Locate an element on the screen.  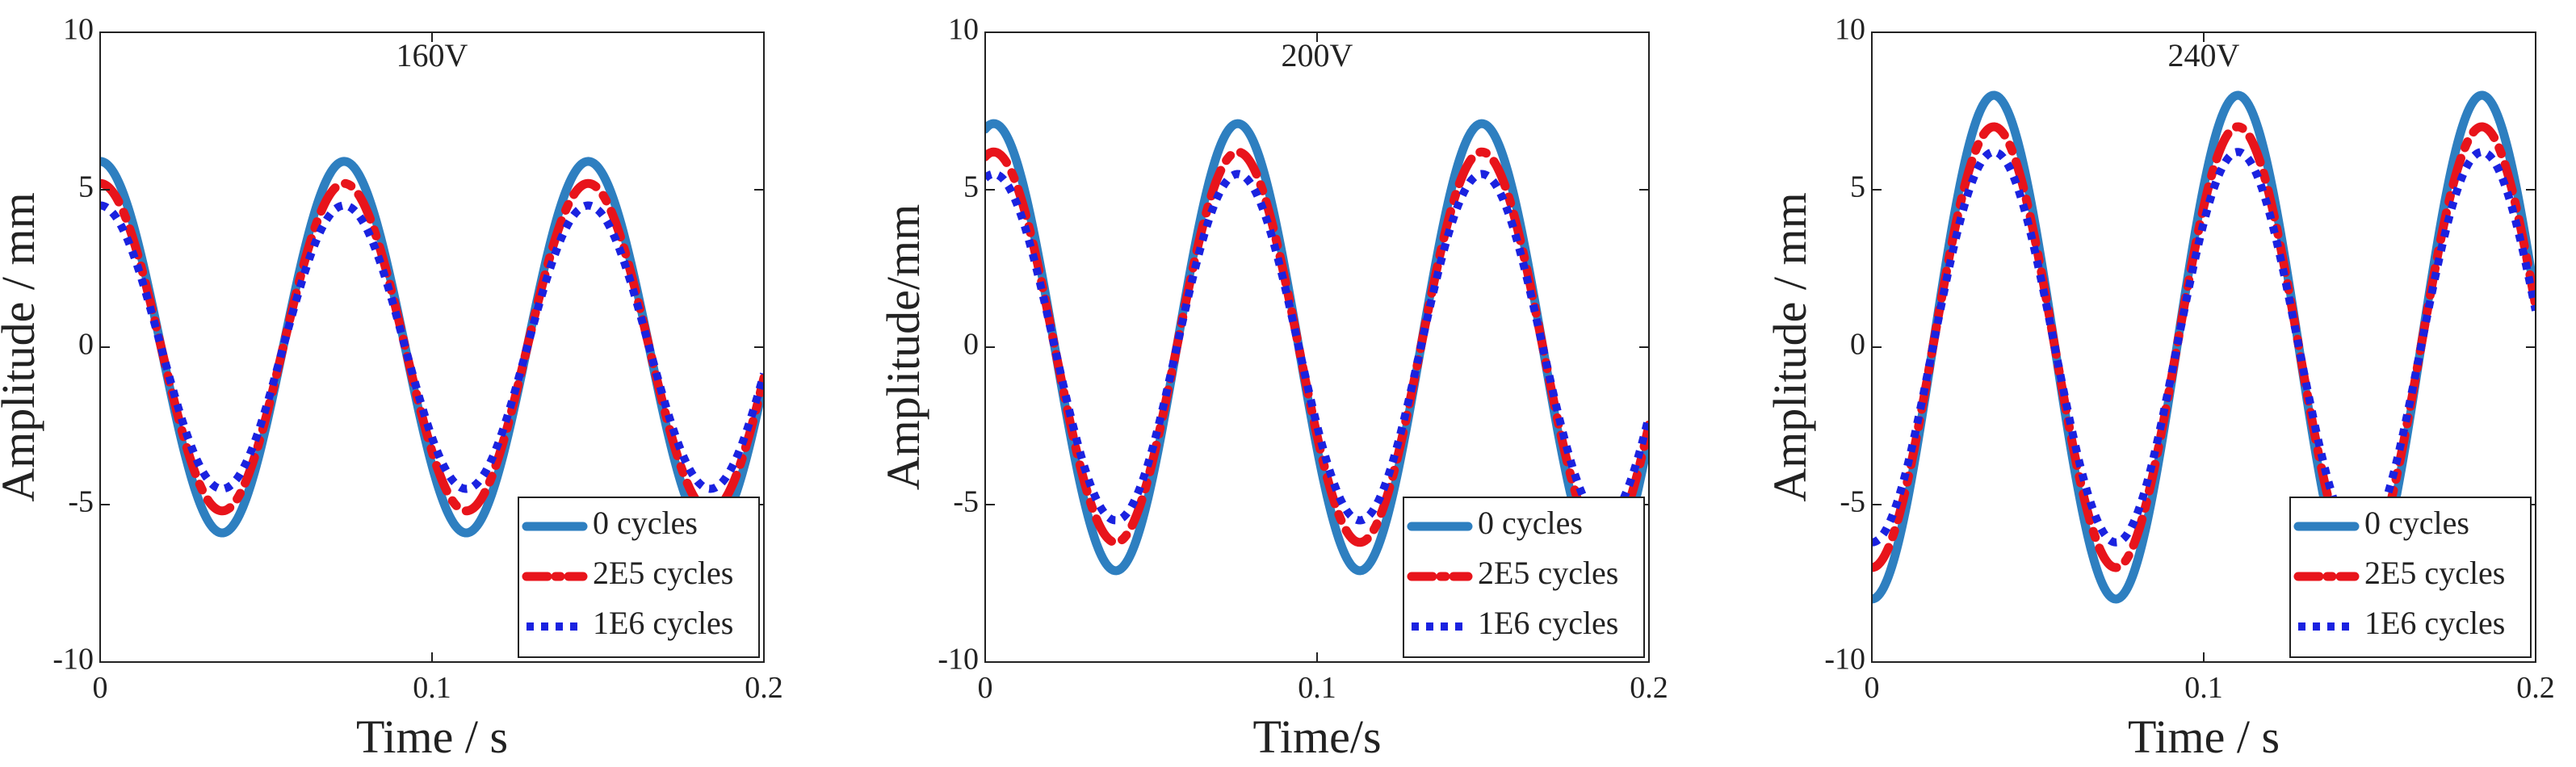
panel-title: 240V is located at coordinates (2204, 55).